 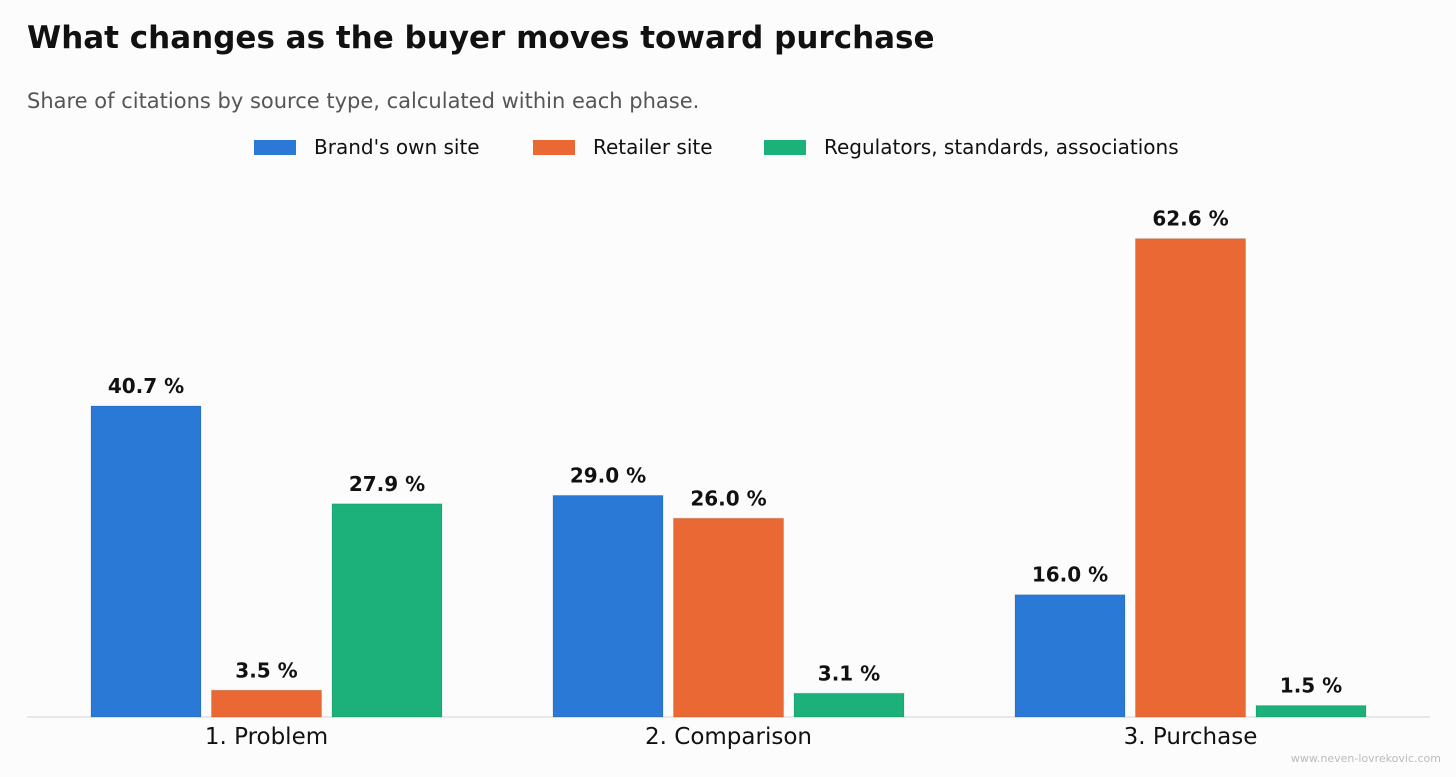 What do you see at coordinates (608, 475) in the screenshot?
I see `data-label-comparison-brand: 29.0 %` at bounding box center [608, 475].